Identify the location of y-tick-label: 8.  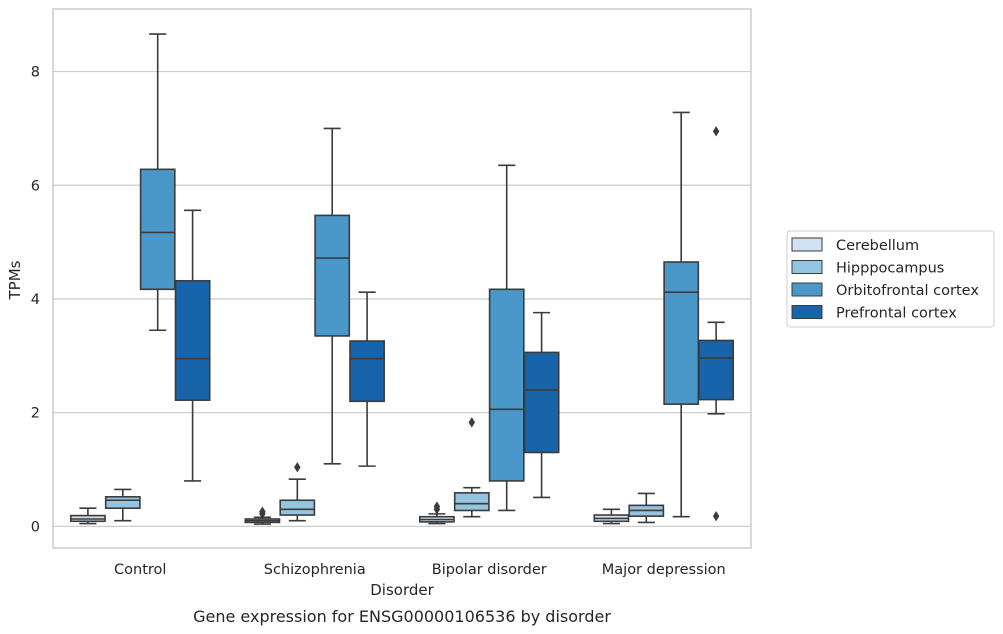
(35, 73).